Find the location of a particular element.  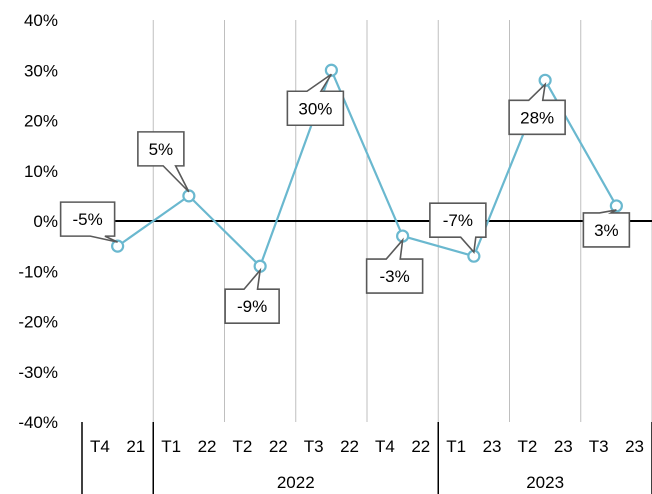

data-label: 5% is located at coordinates (161, 149).